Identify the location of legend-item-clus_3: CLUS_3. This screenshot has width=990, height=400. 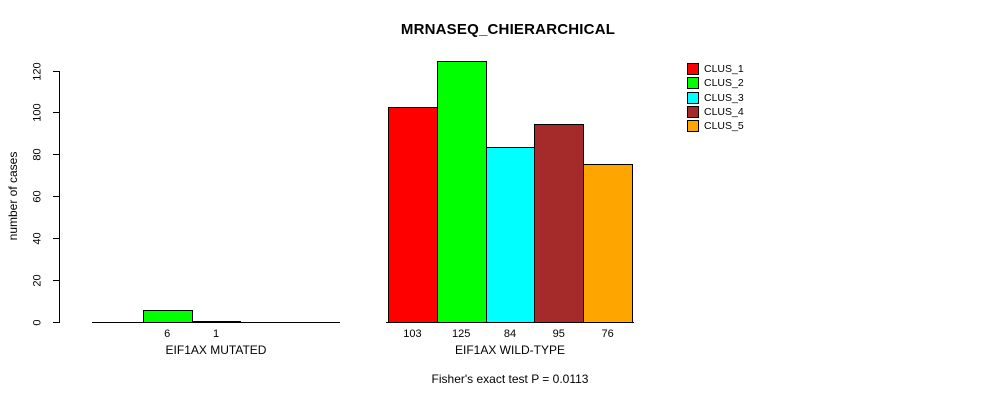
(715, 97).